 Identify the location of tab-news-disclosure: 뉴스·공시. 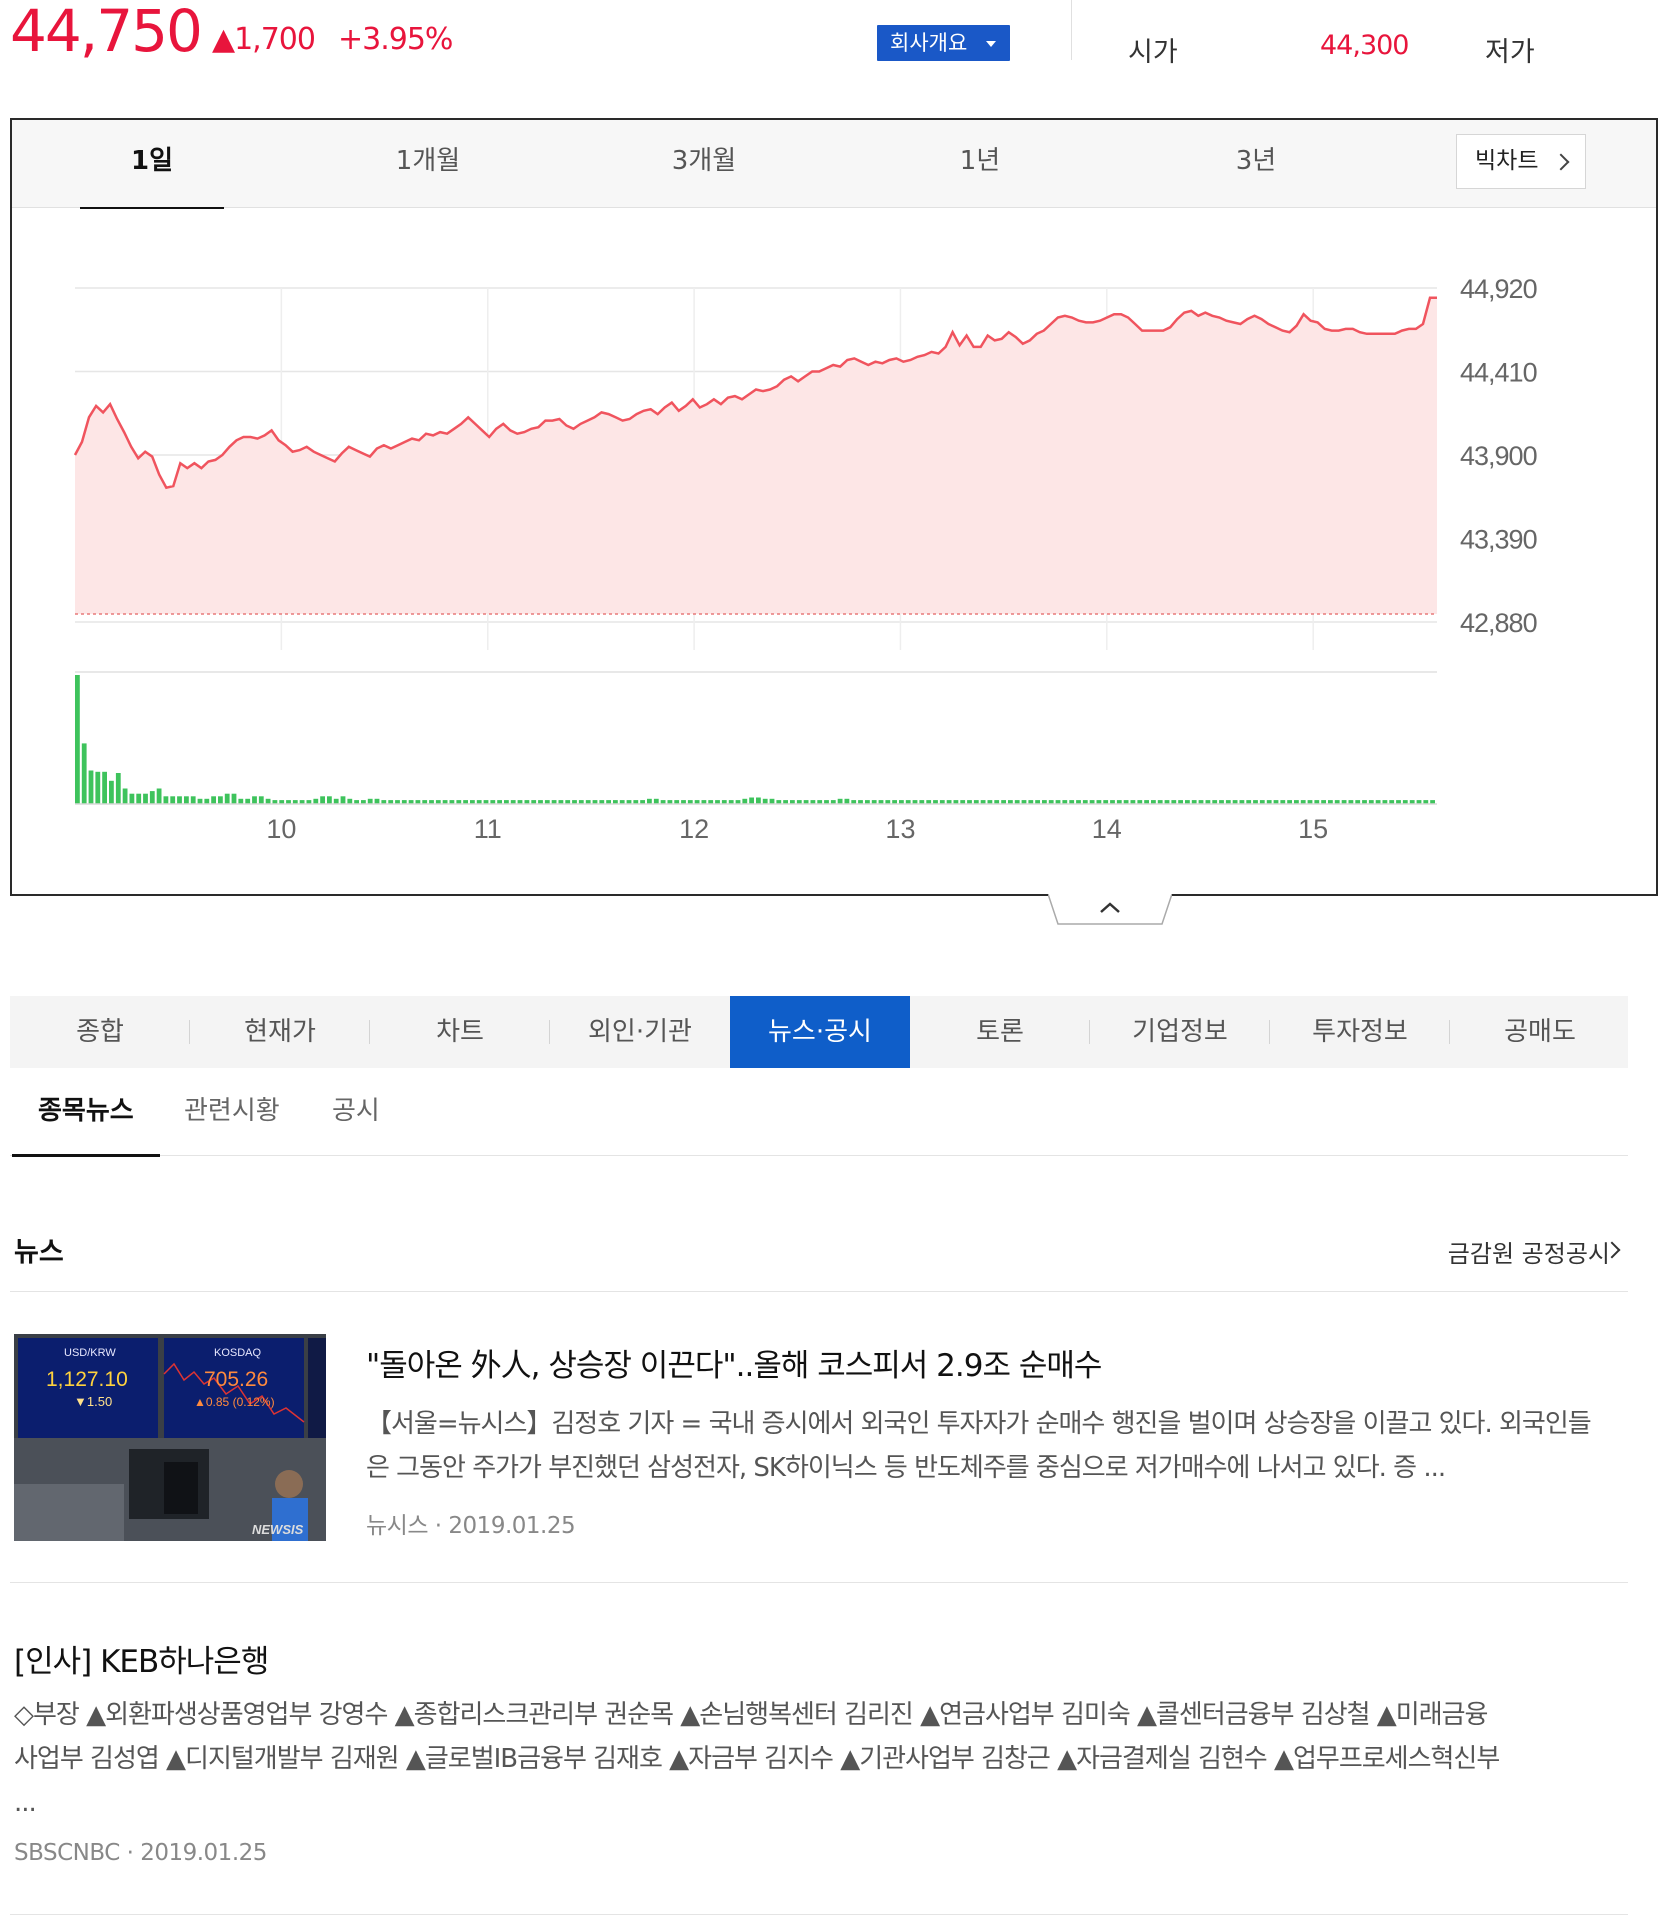
(820, 1032).